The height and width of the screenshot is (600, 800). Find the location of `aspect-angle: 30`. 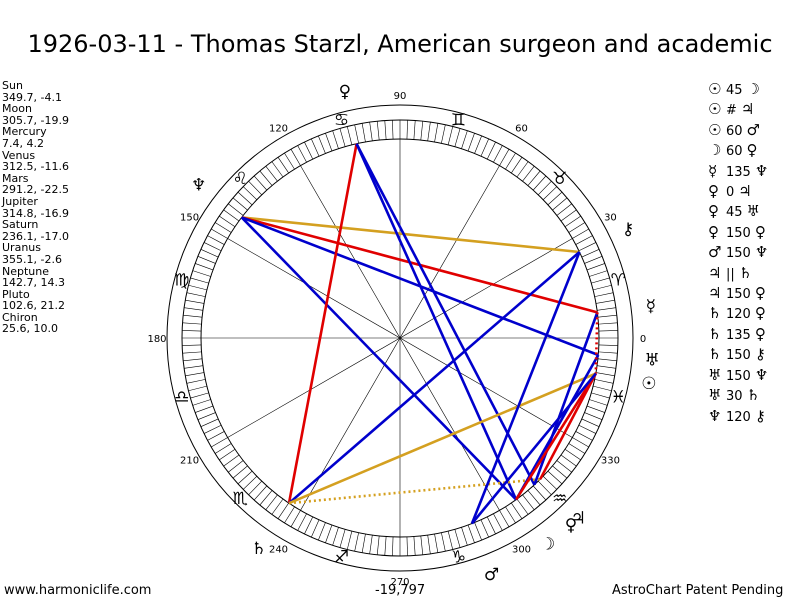

aspect-angle: 30 is located at coordinates (734, 397).